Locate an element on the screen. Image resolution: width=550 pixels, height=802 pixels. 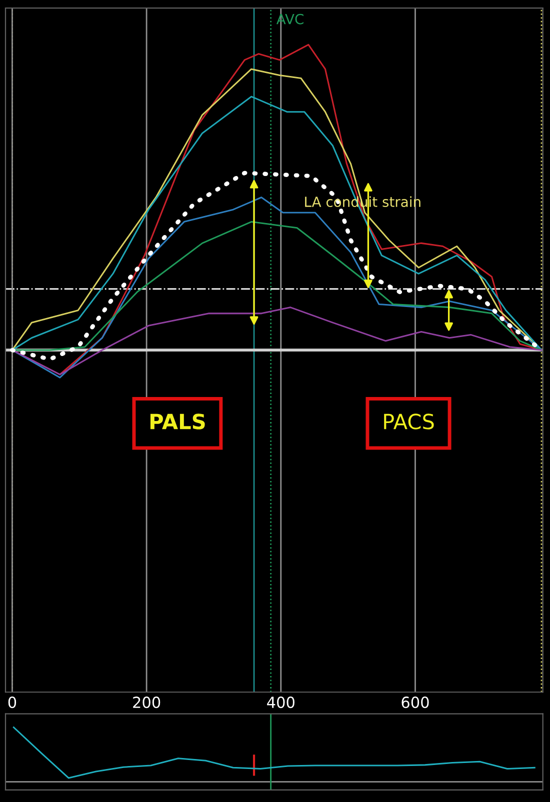
text: PALS is located at coordinates (177, 422).